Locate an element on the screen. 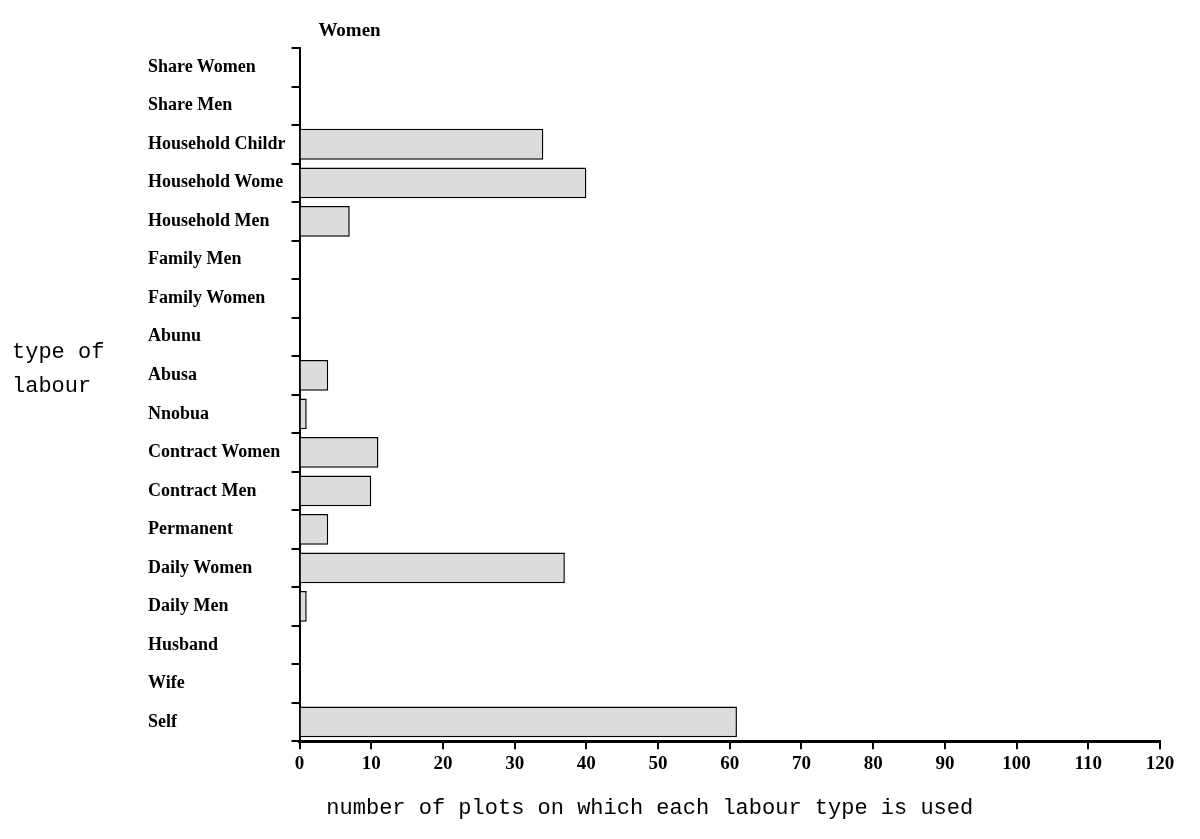  x-tick-label: 10 is located at coordinates (371, 762).